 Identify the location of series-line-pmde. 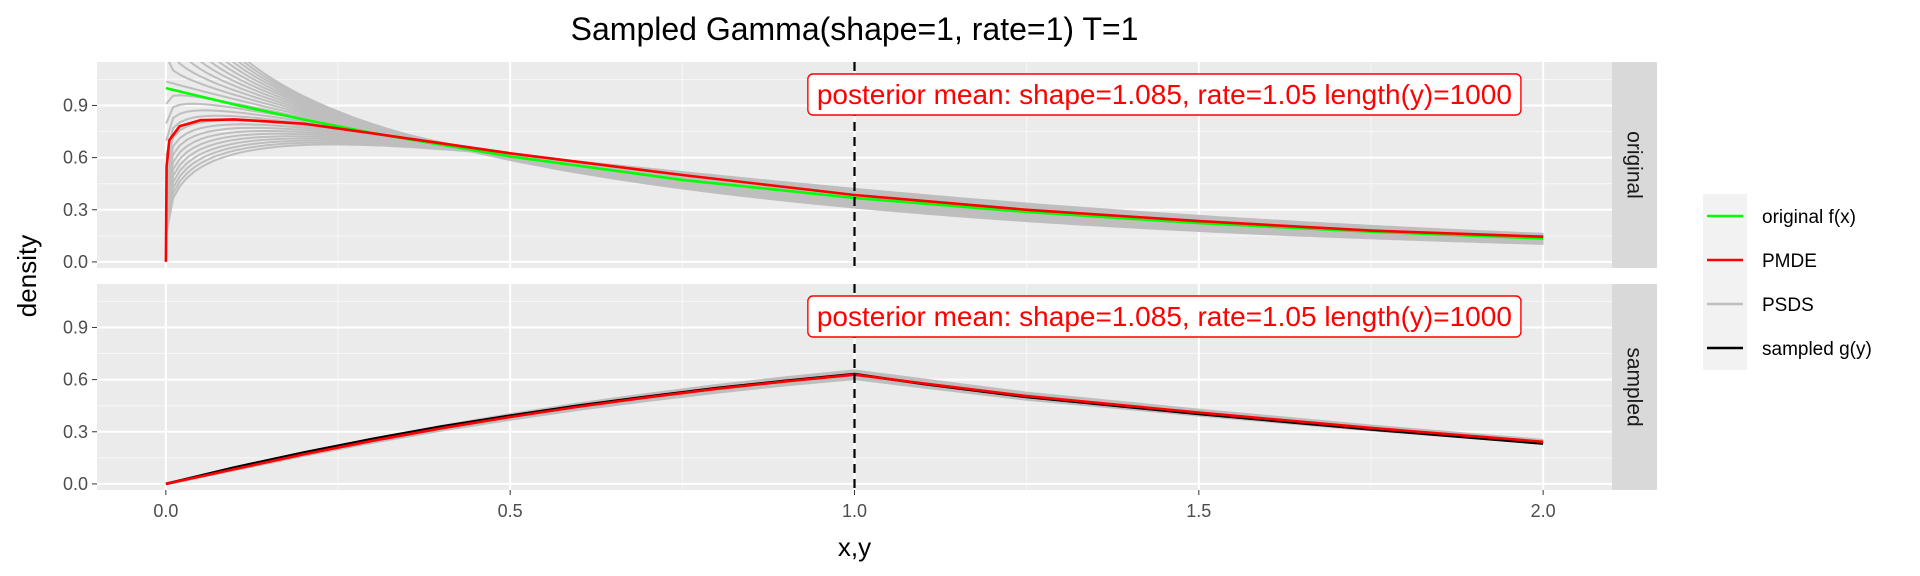
(854, 429).